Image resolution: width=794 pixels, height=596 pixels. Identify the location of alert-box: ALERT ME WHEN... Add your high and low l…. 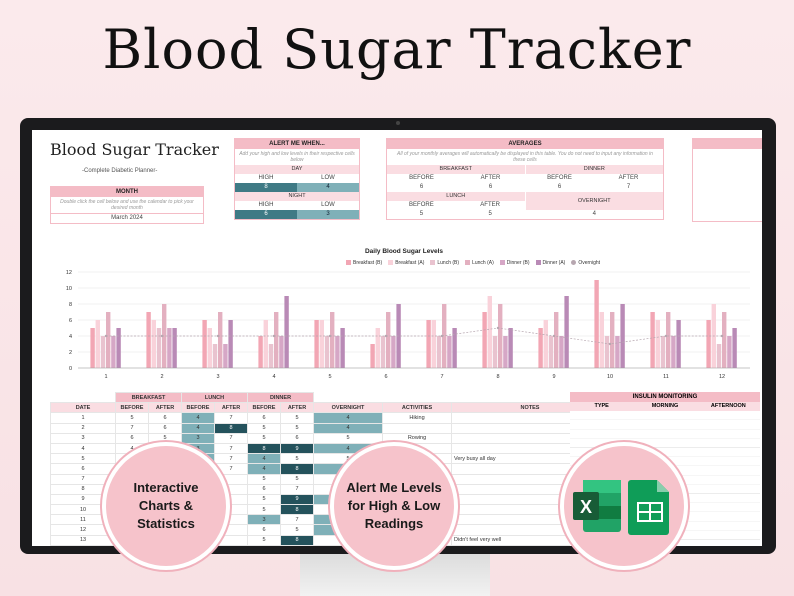
(297, 179).